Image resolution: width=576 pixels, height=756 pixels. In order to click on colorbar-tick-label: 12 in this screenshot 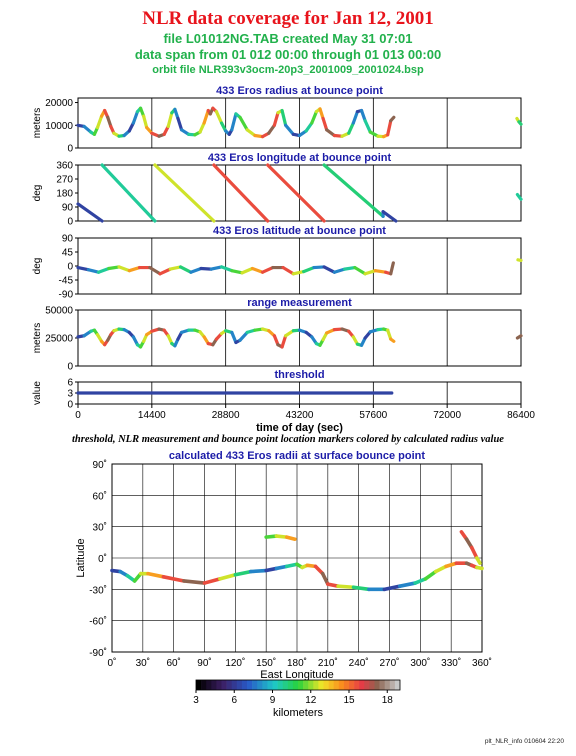, I will do `click(311, 700)`.